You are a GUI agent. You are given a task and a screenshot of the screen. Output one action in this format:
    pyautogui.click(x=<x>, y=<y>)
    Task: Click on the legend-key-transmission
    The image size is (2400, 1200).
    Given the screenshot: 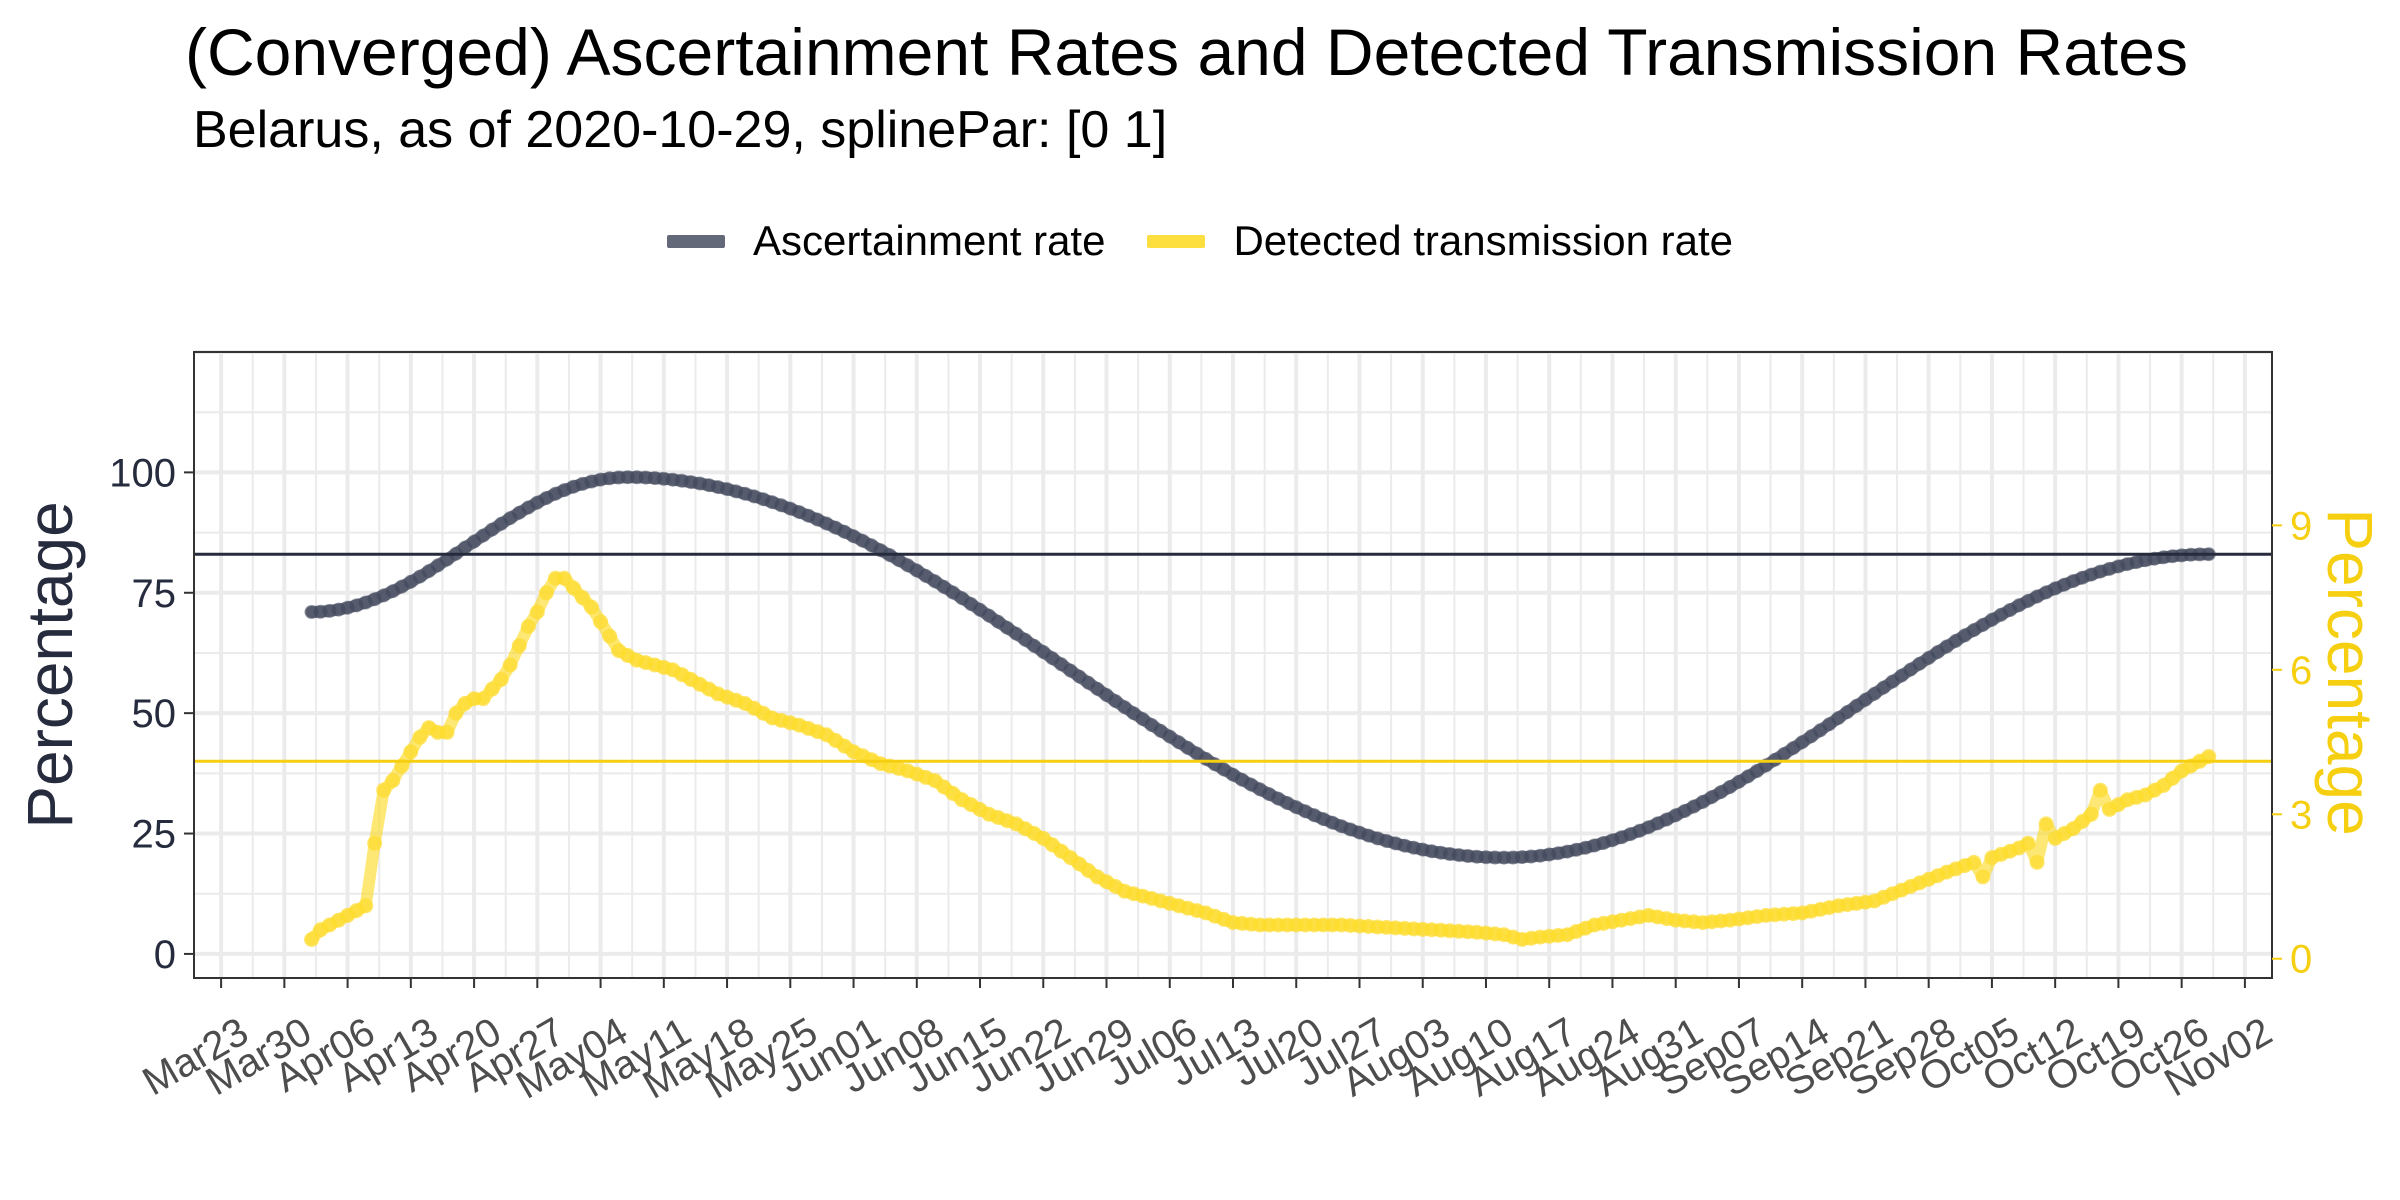 What is the action you would take?
    pyautogui.click(x=1176, y=241)
    